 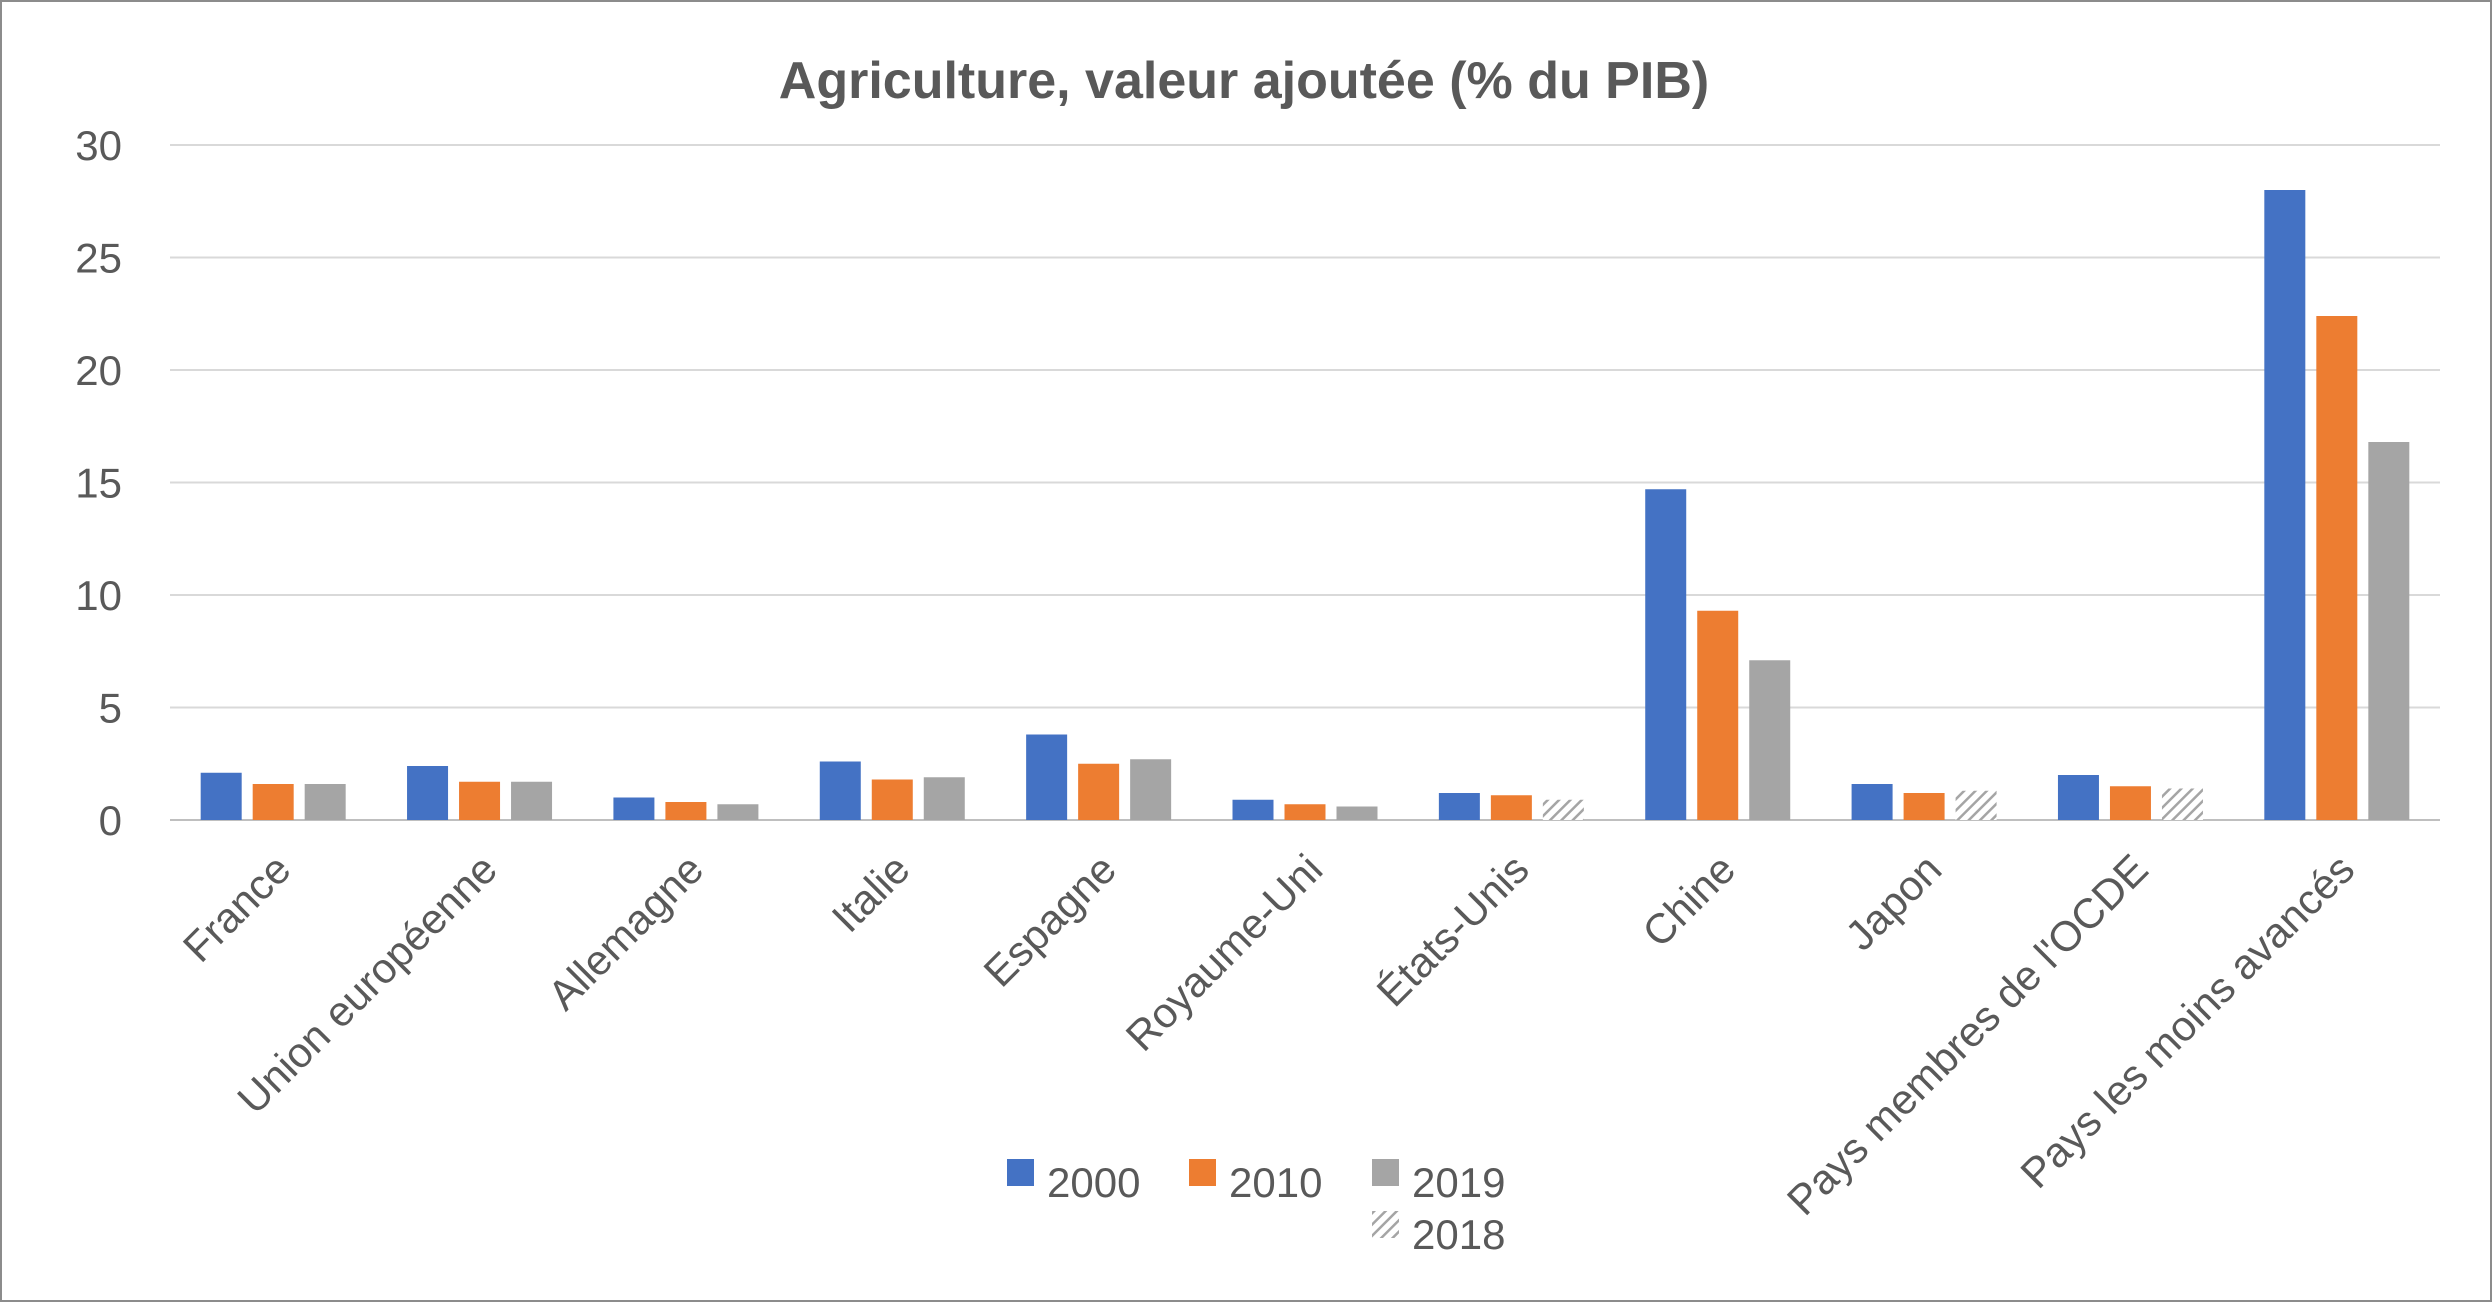 I want to click on y-tick-label: 30, so click(x=98, y=145).